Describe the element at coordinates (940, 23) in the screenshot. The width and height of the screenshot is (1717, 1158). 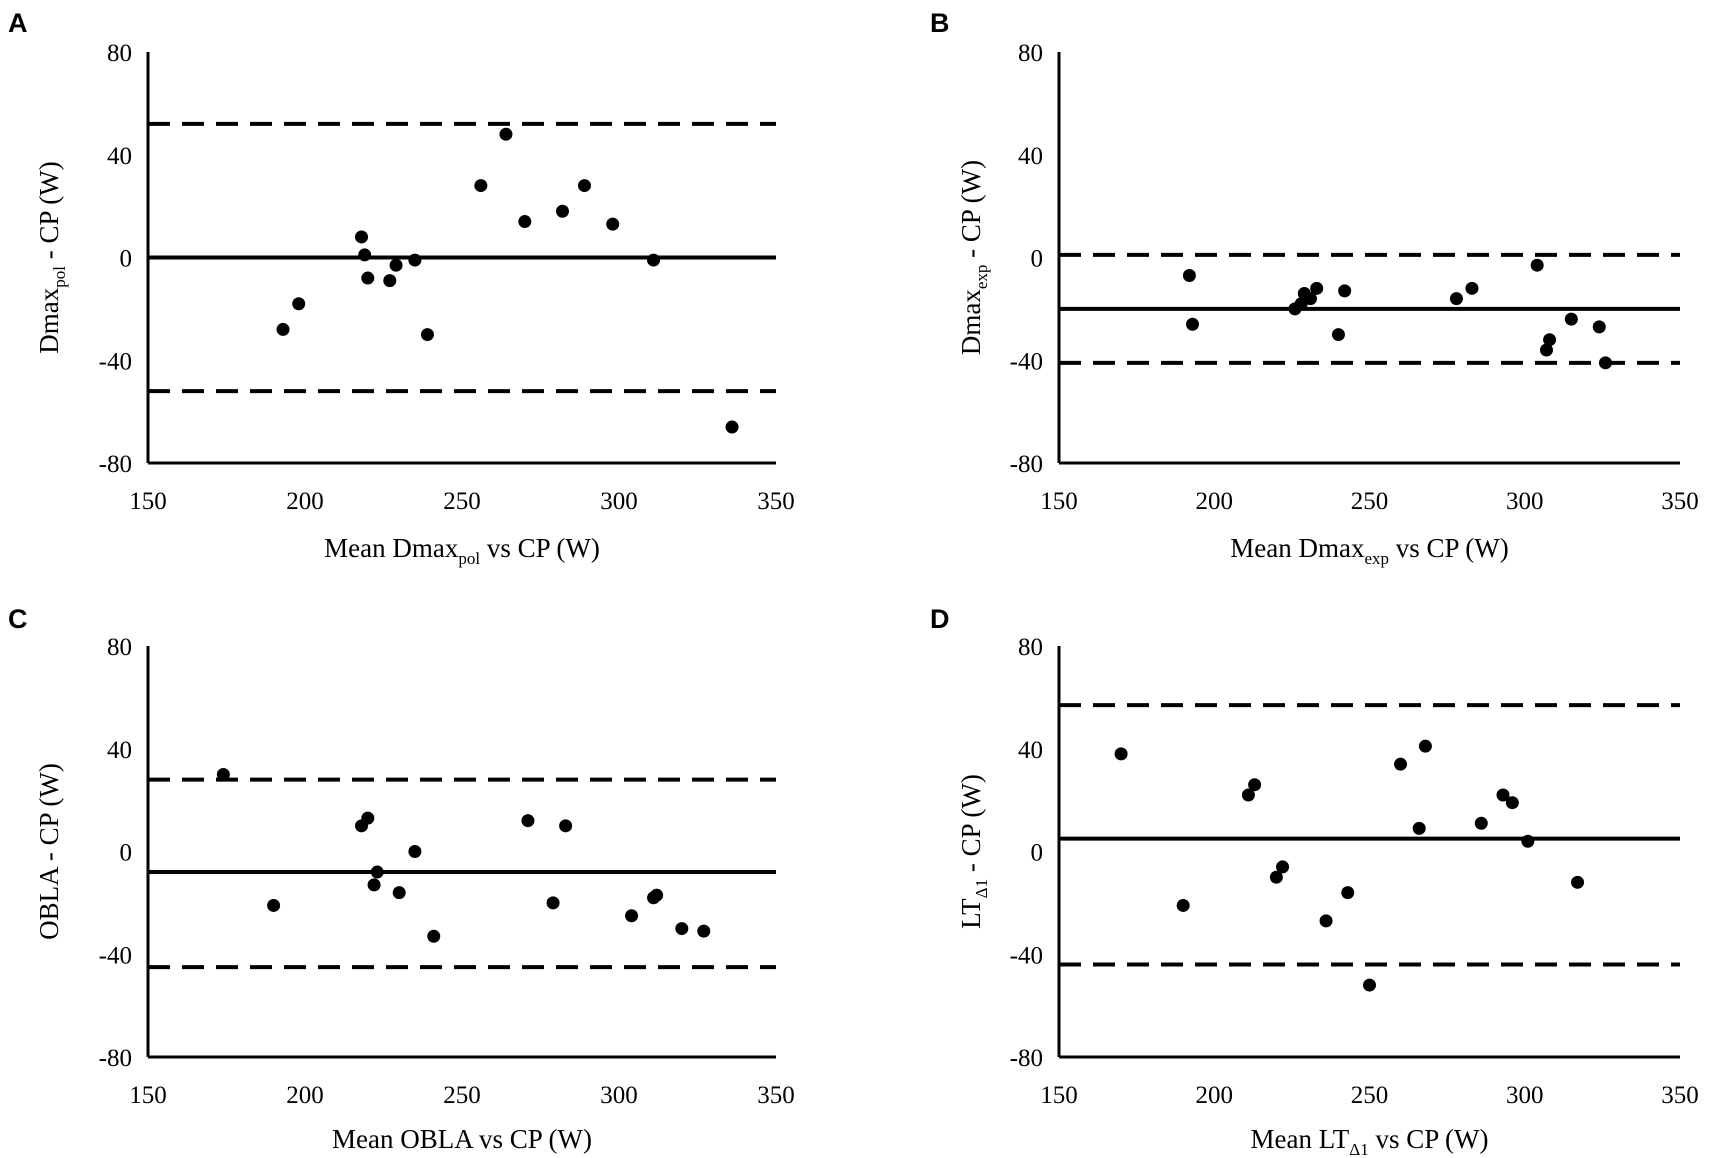
I see `panel-label: B` at that location.